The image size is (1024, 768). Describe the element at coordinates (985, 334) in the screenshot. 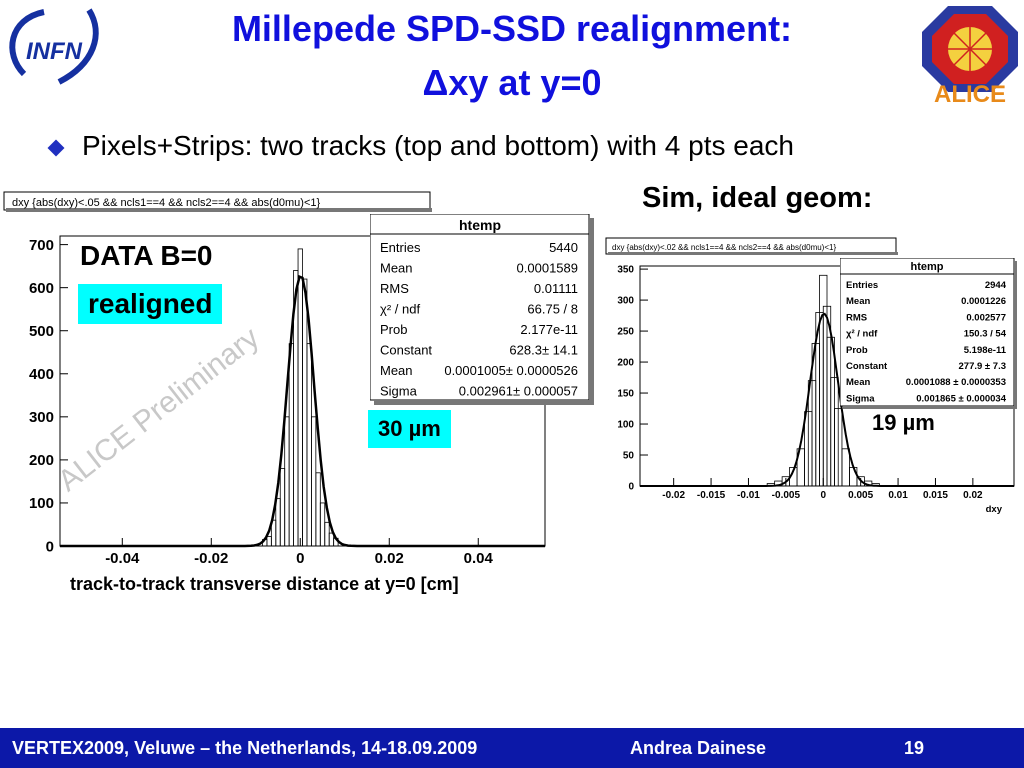

I see `stats-value: 150.3 / 54` at that location.